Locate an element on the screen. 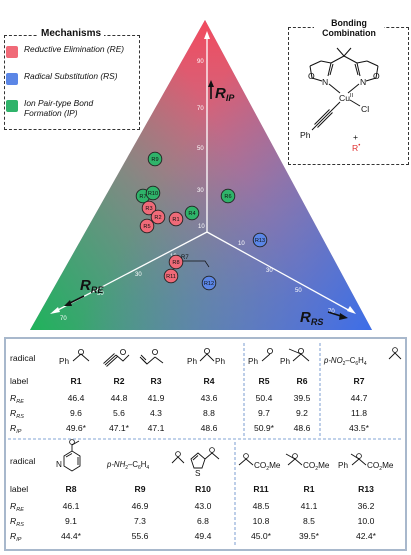 The width and height of the screenshot is (411, 555). data-point-label: R4 is located at coordinates (191, 214).